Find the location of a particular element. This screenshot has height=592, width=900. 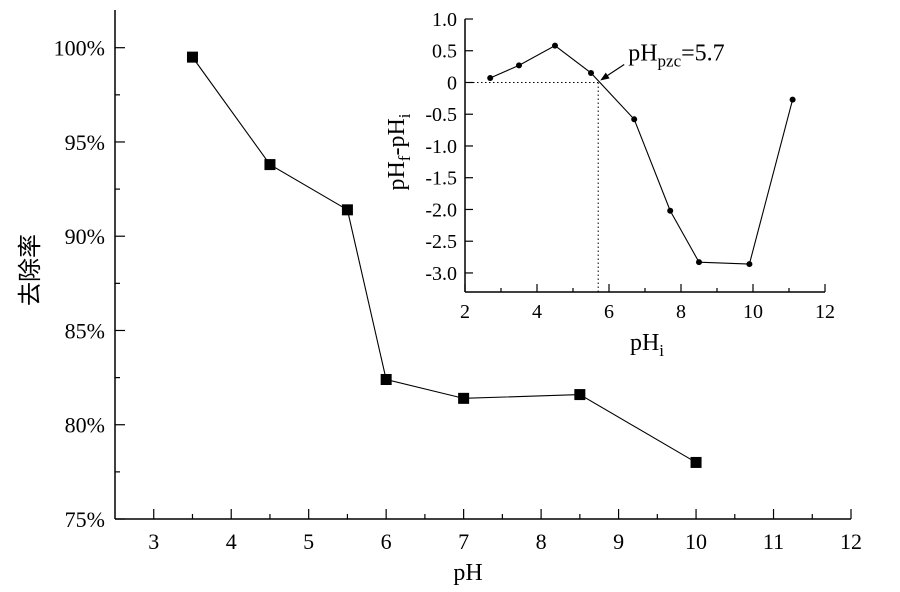

inset-y-ticks: 1.0 0.5 0 -0.5 -1.0 -1.5 -2.0 -2.5 -3.0 is located at coordinates (449, 147).